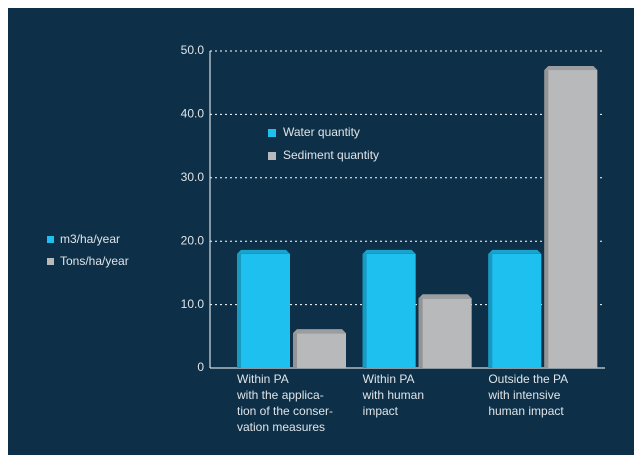 The image size is (642, 463). I want to click on legend-label: Water quantity, so click(321, 132).